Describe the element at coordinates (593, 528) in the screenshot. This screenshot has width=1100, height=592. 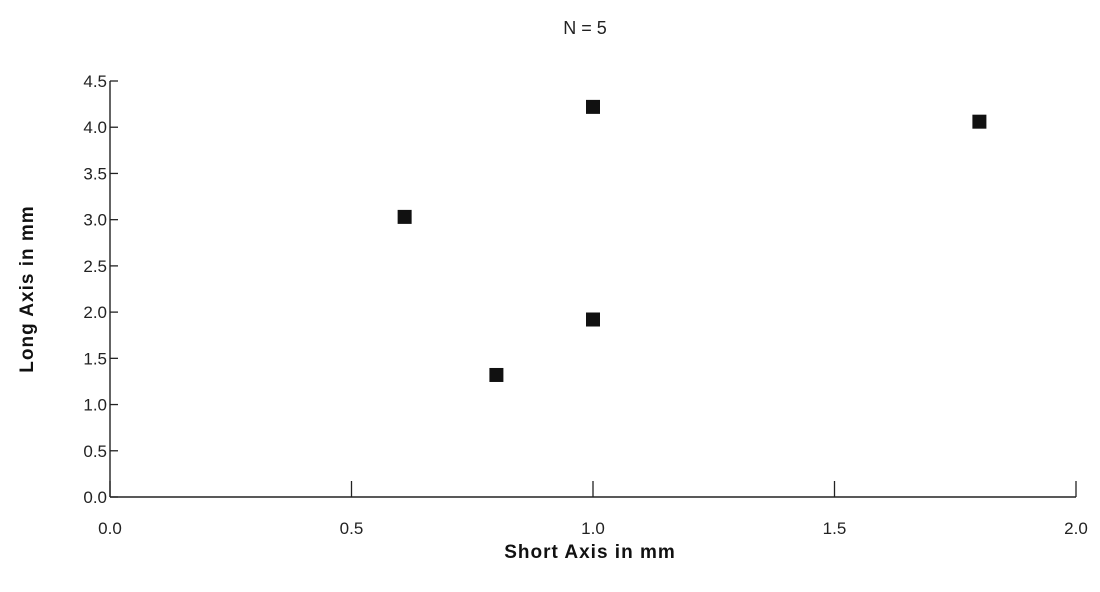
I see `x-tick-label: 1.0` at that location.